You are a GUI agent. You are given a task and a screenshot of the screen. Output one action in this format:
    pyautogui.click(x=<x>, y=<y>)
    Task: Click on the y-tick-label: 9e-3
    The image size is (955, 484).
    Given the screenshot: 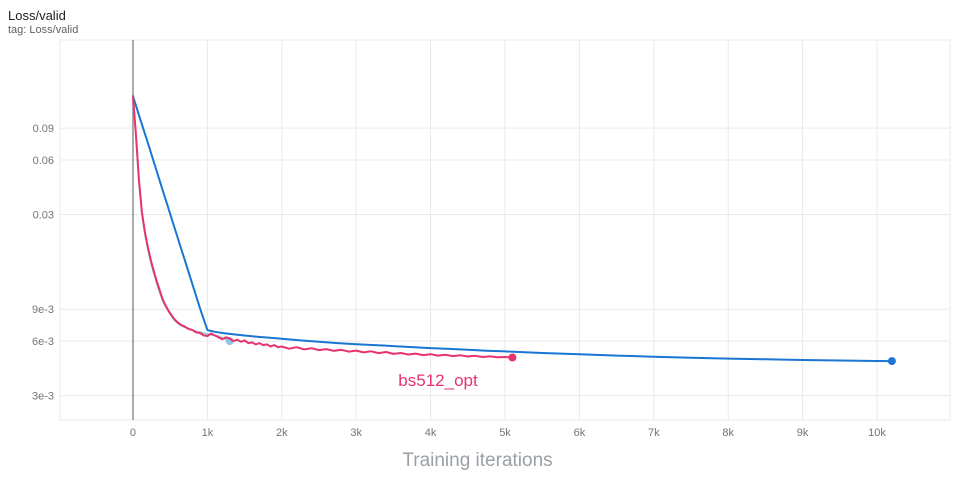 What is the action you would take?
    pyautogui.click(x=43, y=310)
    